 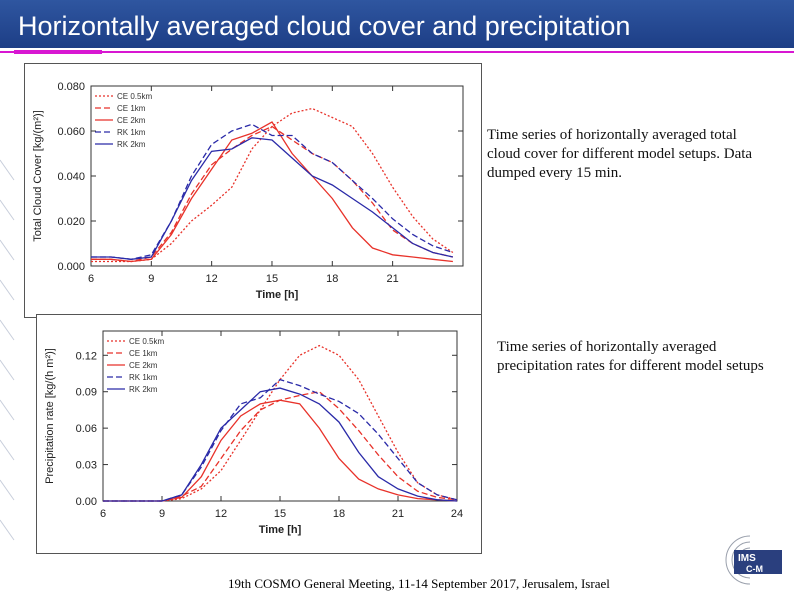 What do you see at coordinates (58, 52) in the screenshot?
I see `title-underline-accent` at bounding box center [58, 52].